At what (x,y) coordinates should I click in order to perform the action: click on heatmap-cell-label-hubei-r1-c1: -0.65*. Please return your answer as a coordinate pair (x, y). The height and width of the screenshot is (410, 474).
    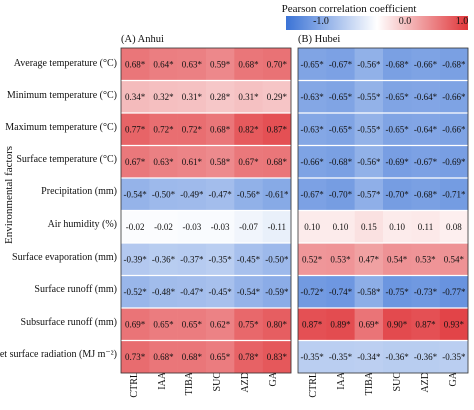
    Looking at the image, I should click on (341, 97).